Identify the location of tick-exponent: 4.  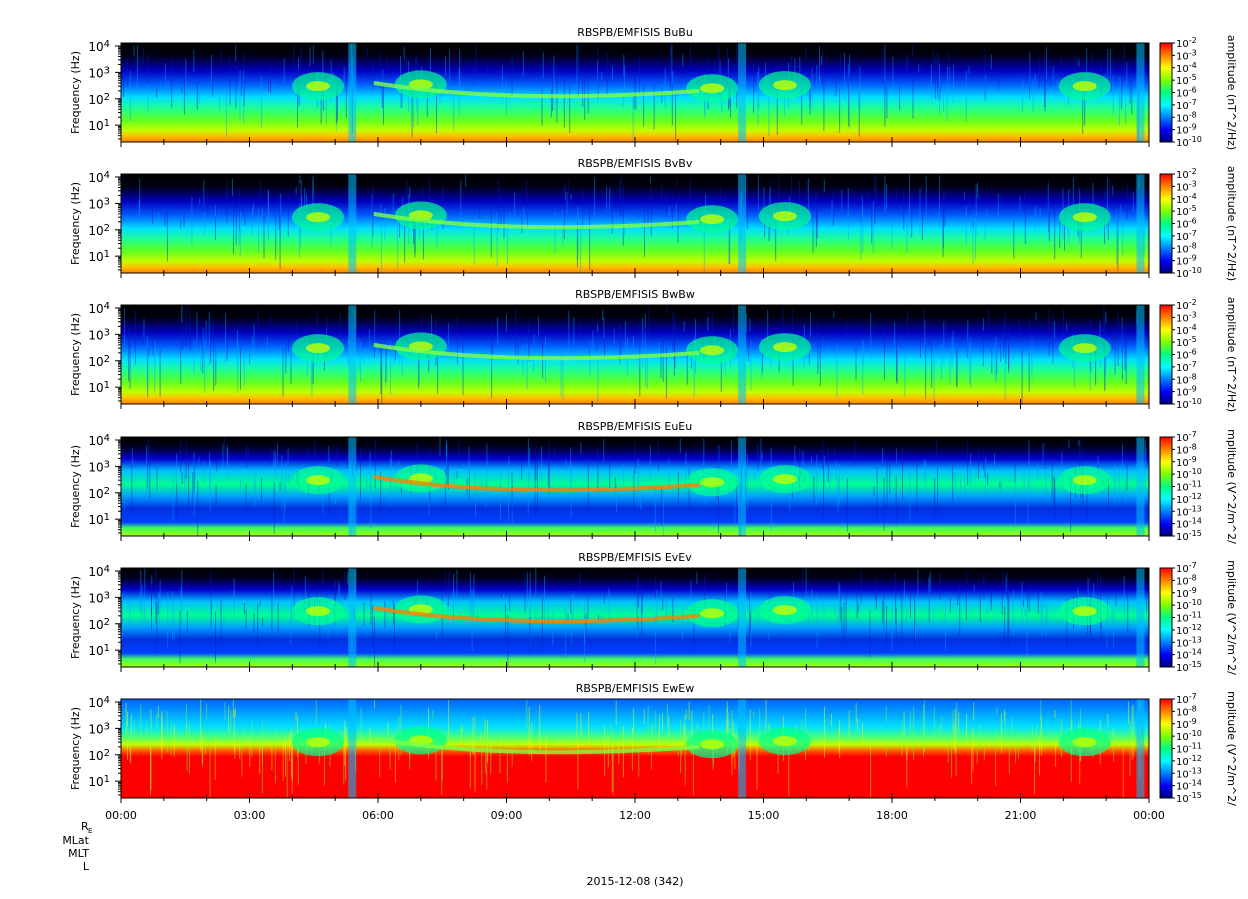
(107, 44).